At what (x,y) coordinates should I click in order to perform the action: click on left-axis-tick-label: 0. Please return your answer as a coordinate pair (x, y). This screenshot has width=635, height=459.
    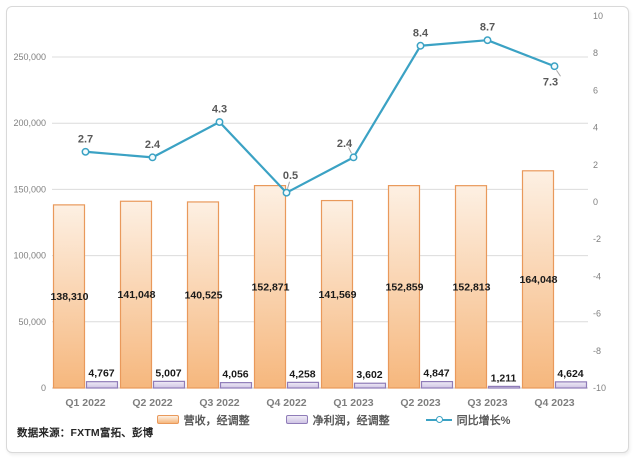
    Looking at the image, I should click on (43, 388).